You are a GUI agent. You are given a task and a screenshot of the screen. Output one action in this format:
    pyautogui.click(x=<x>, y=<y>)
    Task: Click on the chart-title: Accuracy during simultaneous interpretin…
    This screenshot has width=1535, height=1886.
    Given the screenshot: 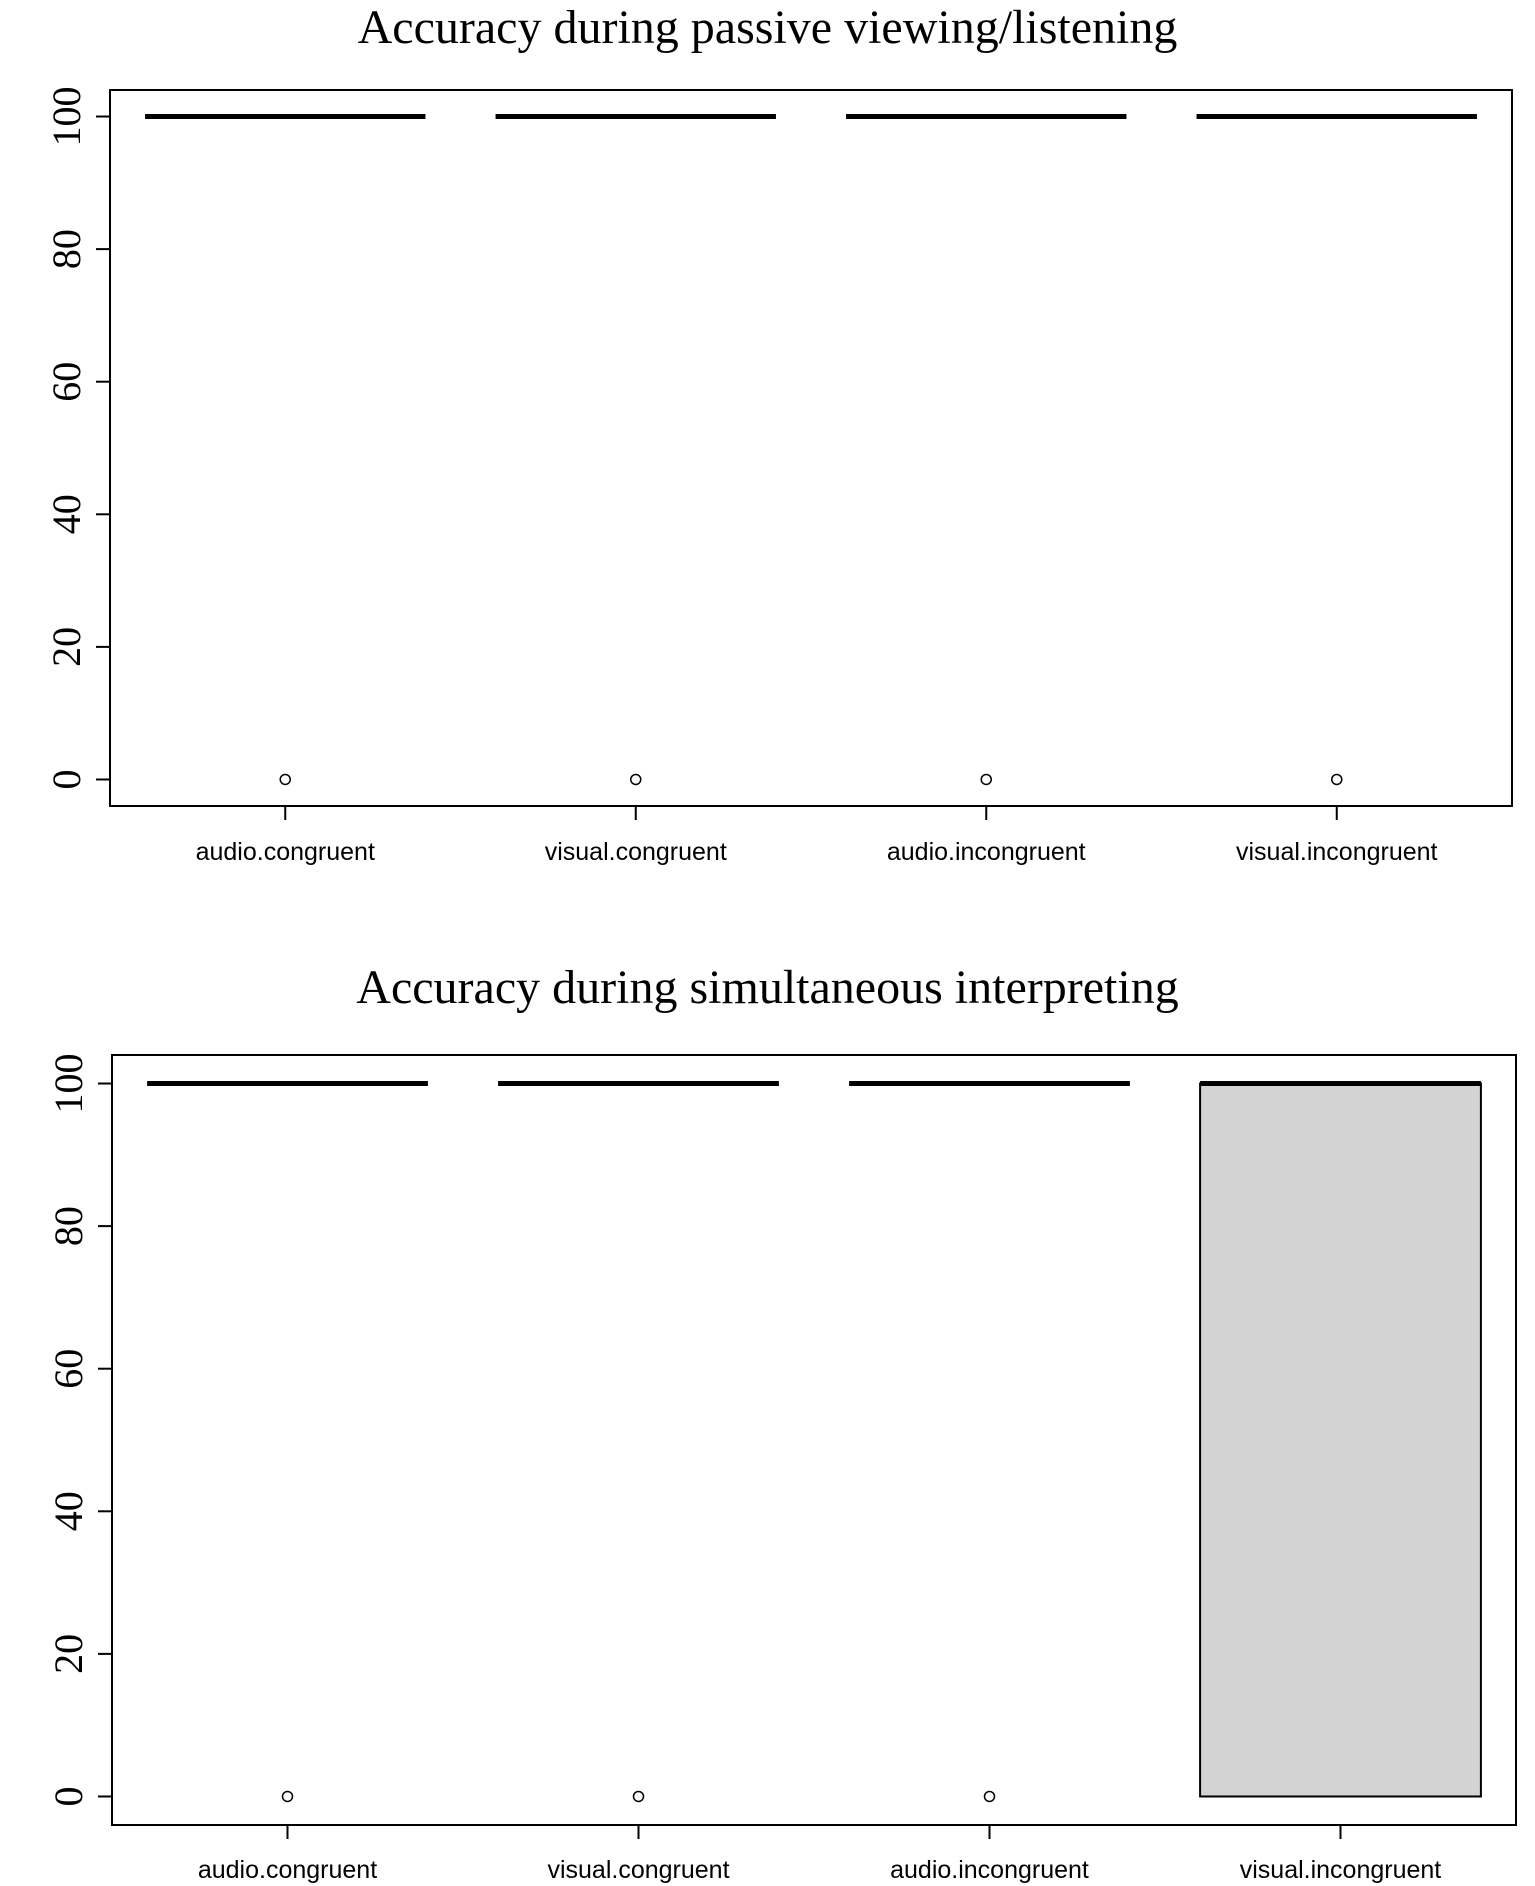 What is the action you would take?
    pyautogui.click(x=767, y=987)
    